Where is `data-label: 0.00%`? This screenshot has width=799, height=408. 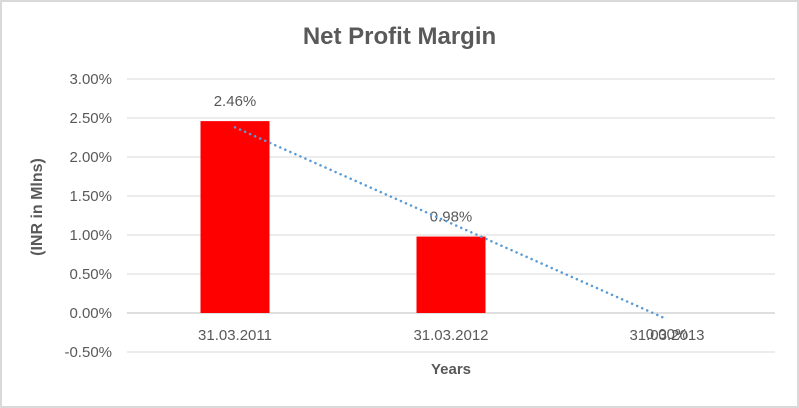 data-label: 0.00% is located at coordinates (667, 334).